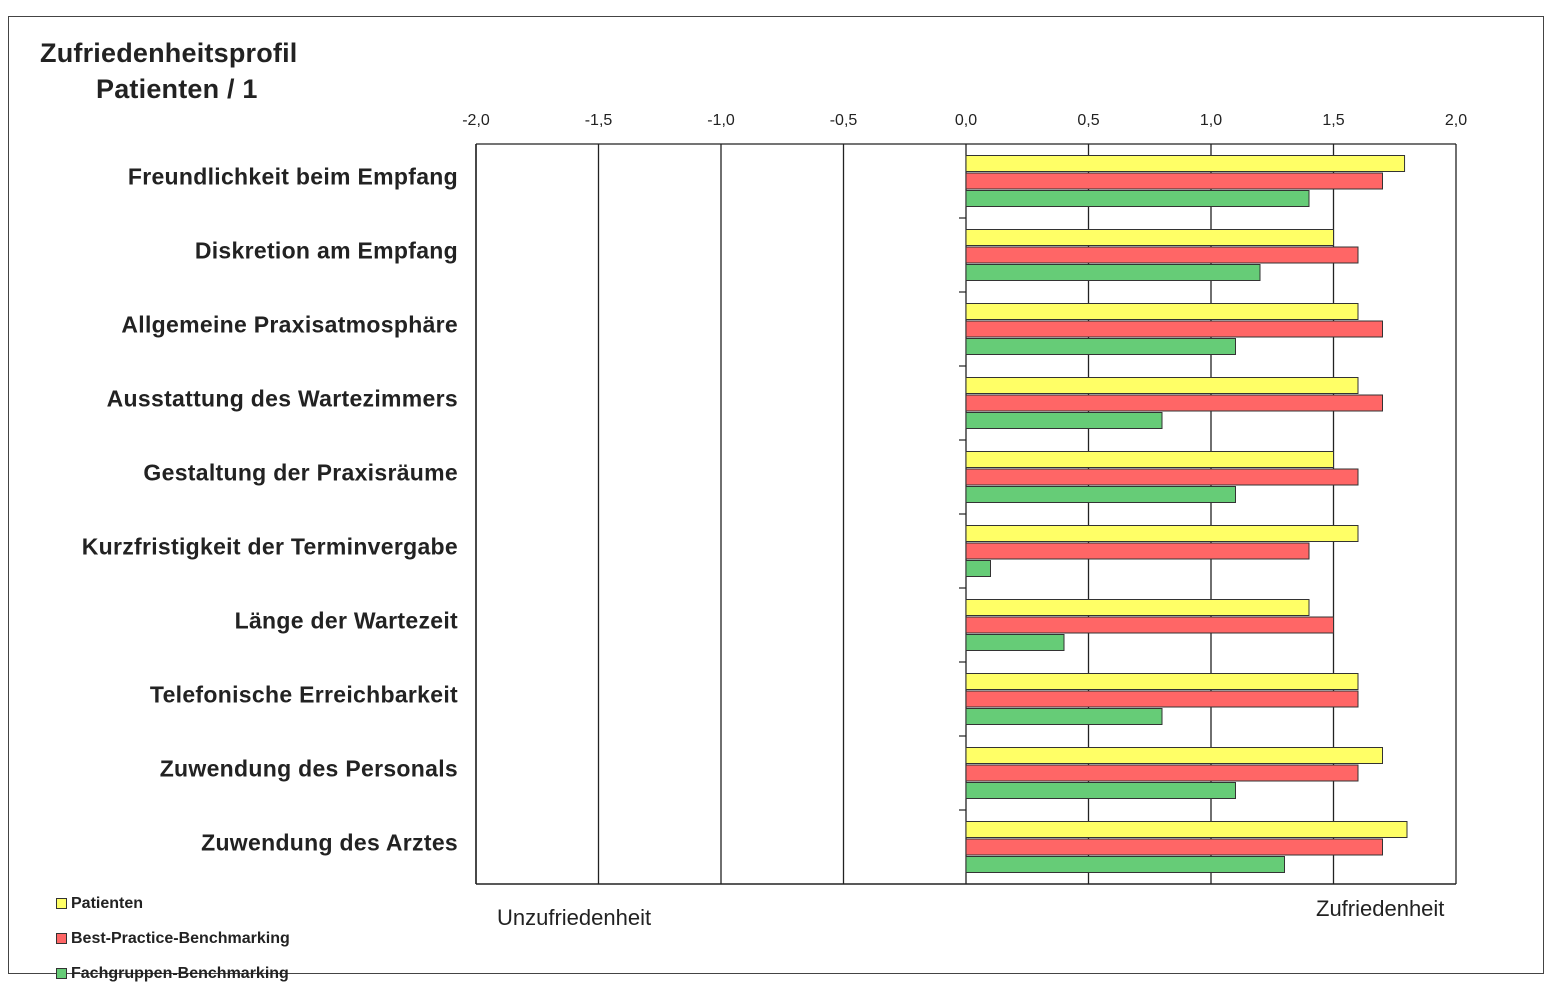  Describe the element at coordinates (1211, 120) in the screenshot. I see `x-tick-label: 1,0` at that location.